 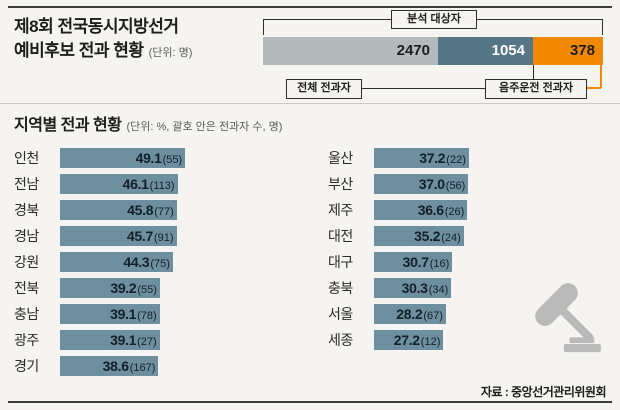 I want to click on pct-value: 35.2, so click(x=427, y=236).